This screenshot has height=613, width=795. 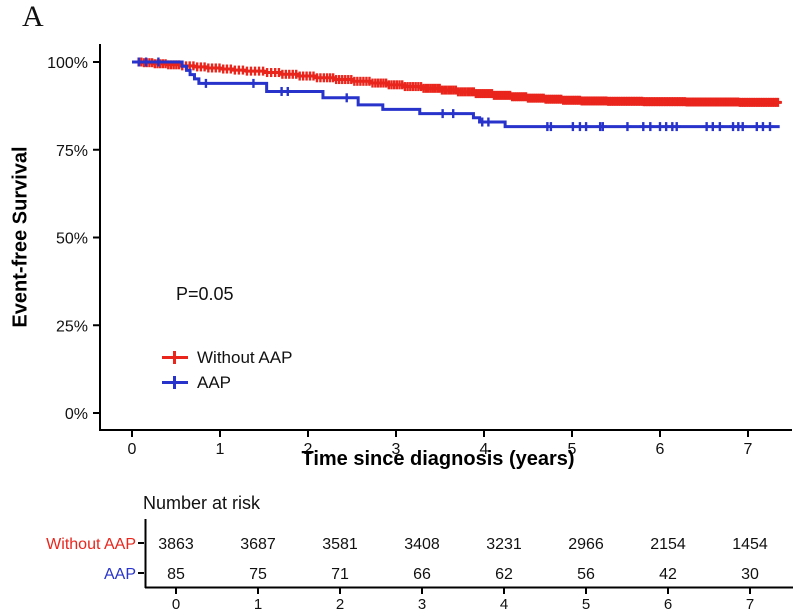 I want to click on legend-item-without-aap: Without AAP, so click(x=227, y=357).